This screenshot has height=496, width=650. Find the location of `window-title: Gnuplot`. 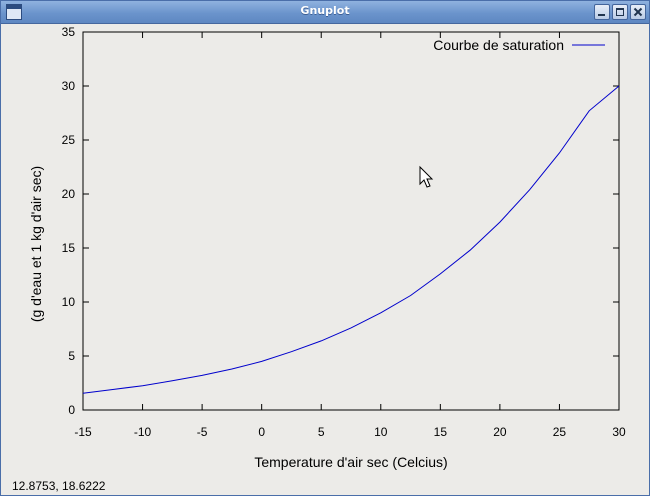

window-title: Gnuplot is located at coordinates (325, 10).